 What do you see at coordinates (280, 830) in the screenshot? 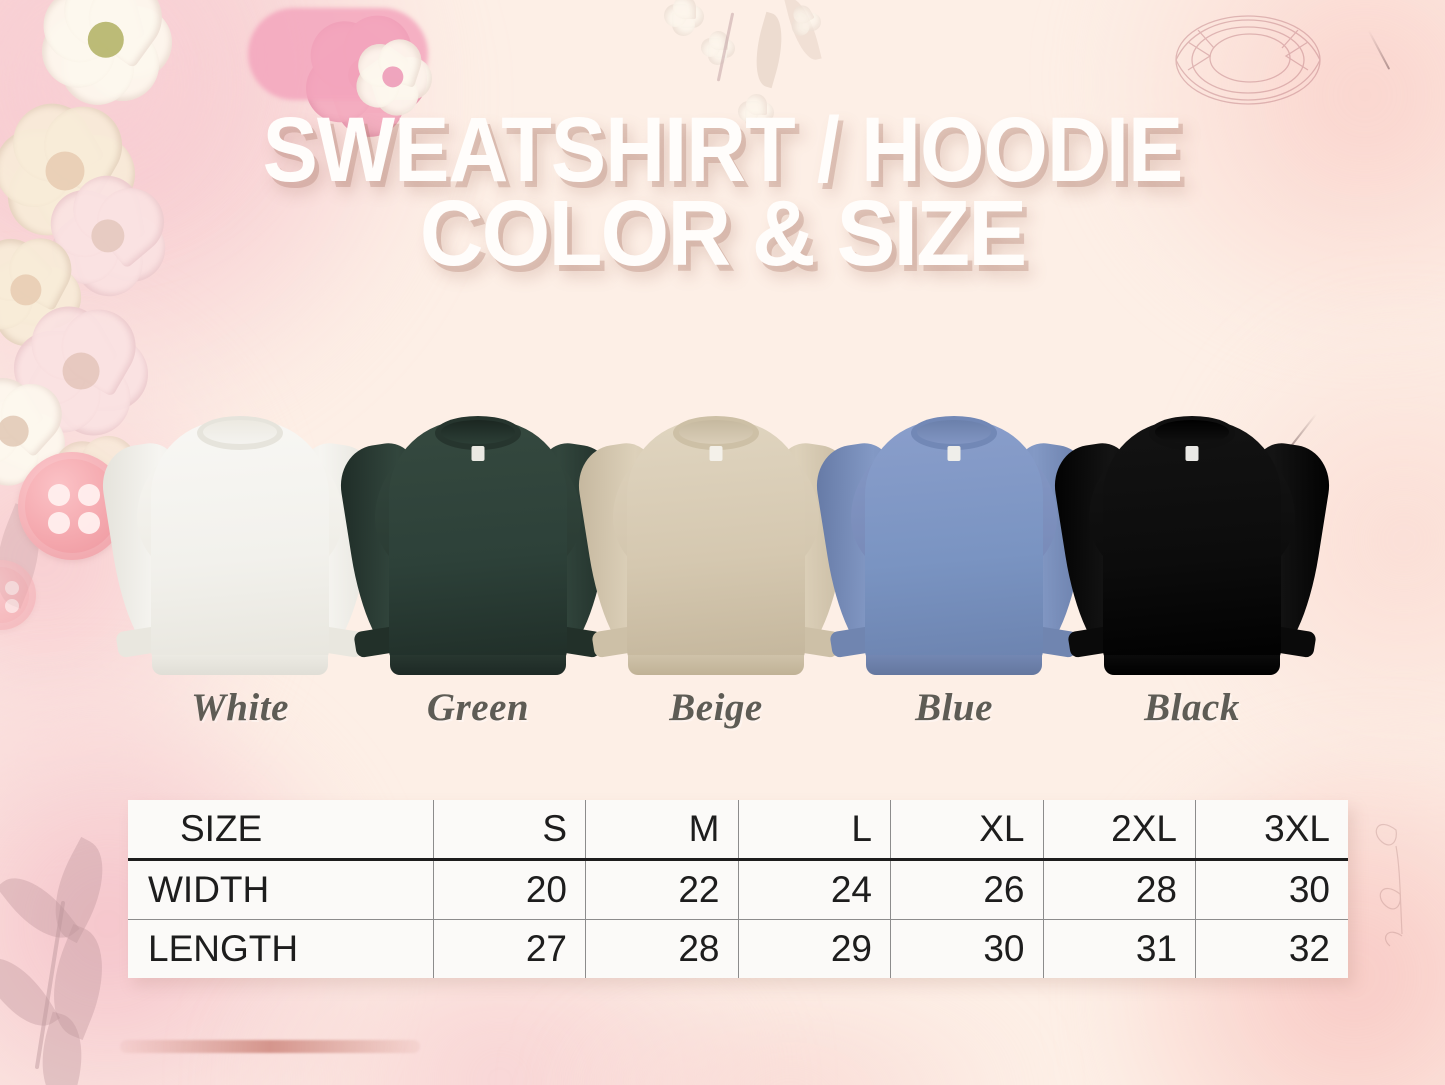
I see `table-header-size: SIZE` at bounding box center [280, 830].